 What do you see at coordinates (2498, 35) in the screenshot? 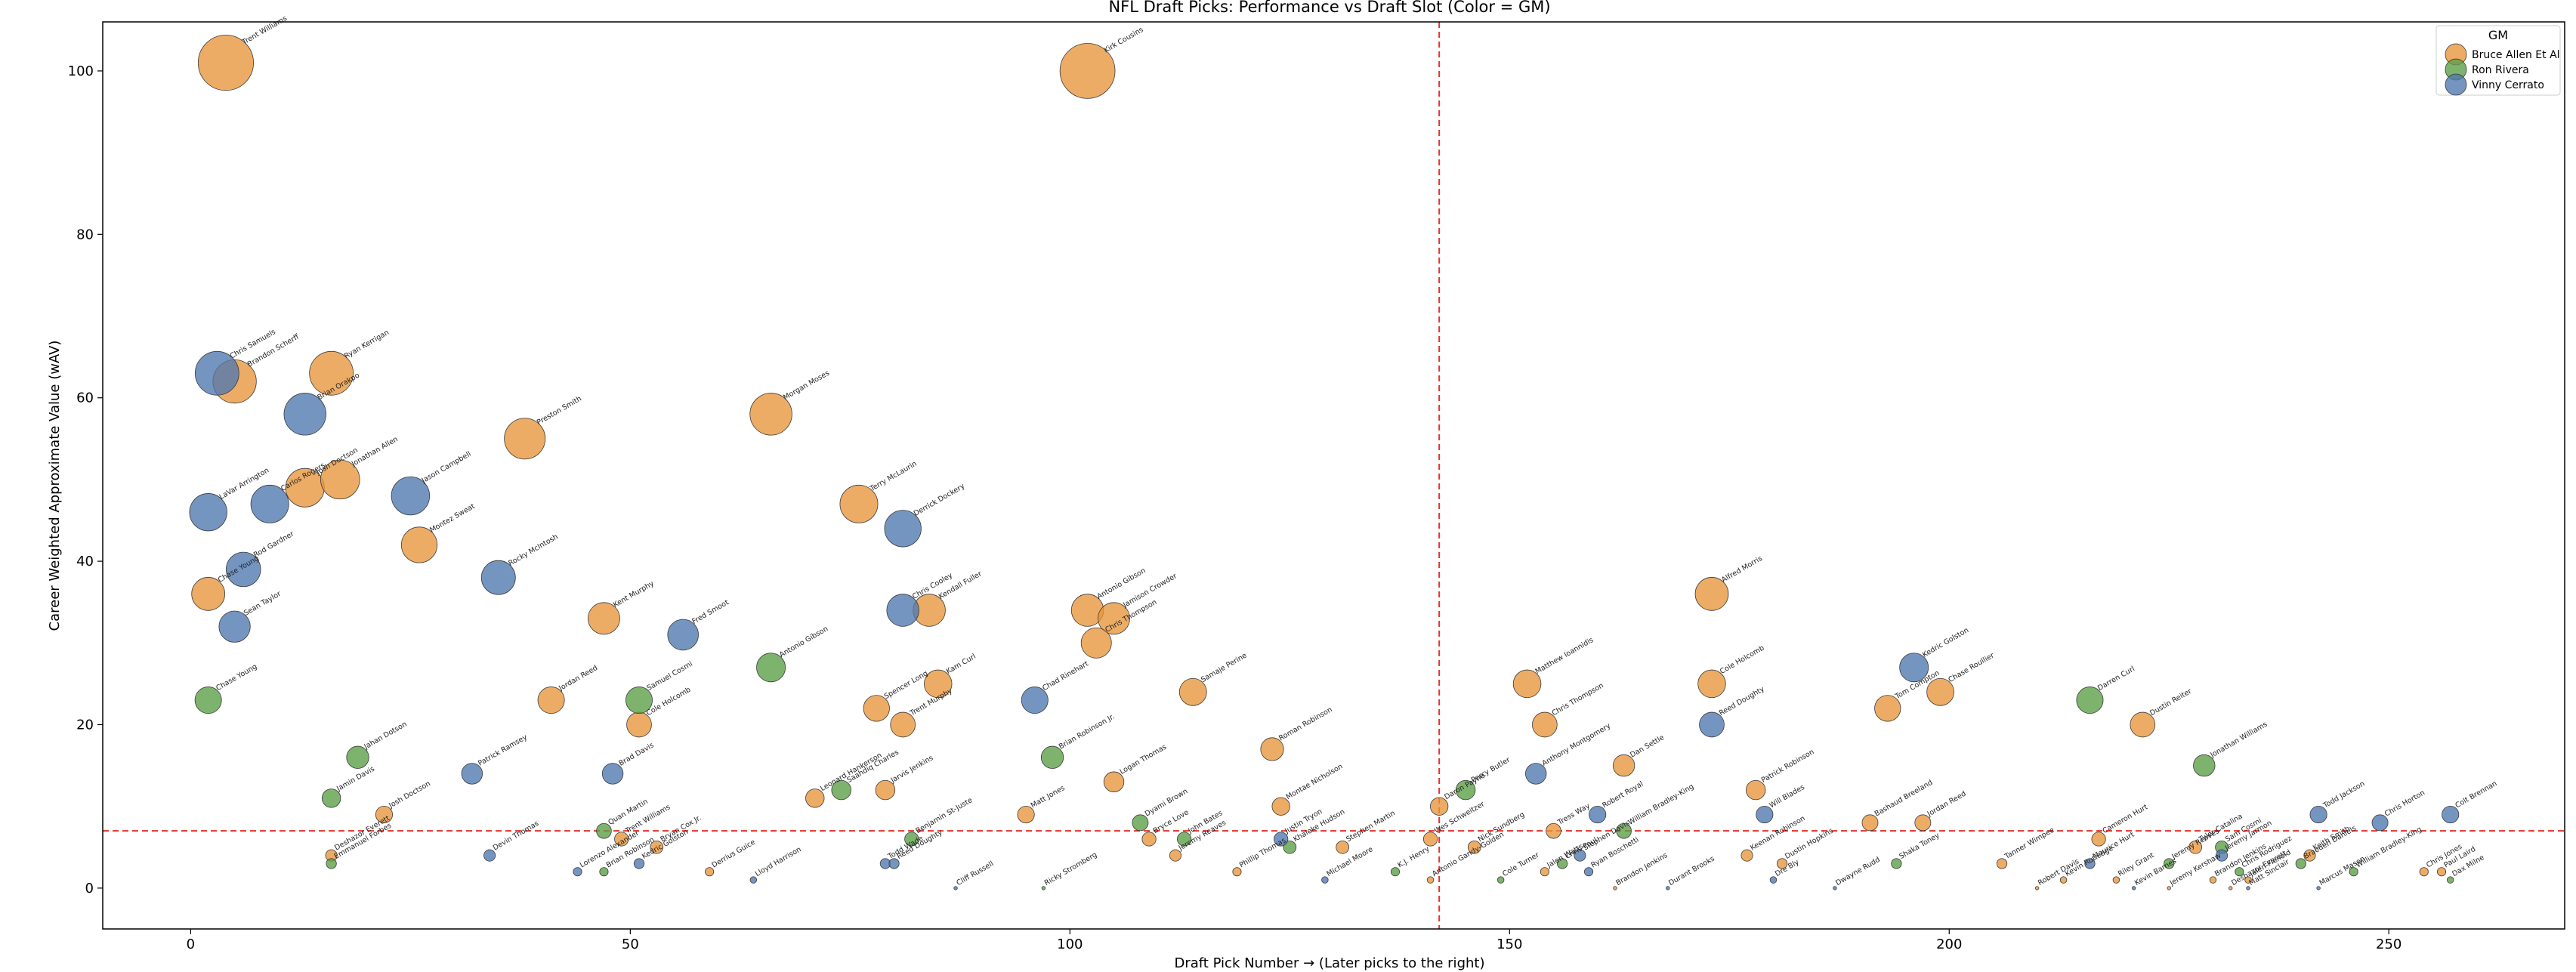
I see `legend-title: GM` at bounding box center [2498, 35].